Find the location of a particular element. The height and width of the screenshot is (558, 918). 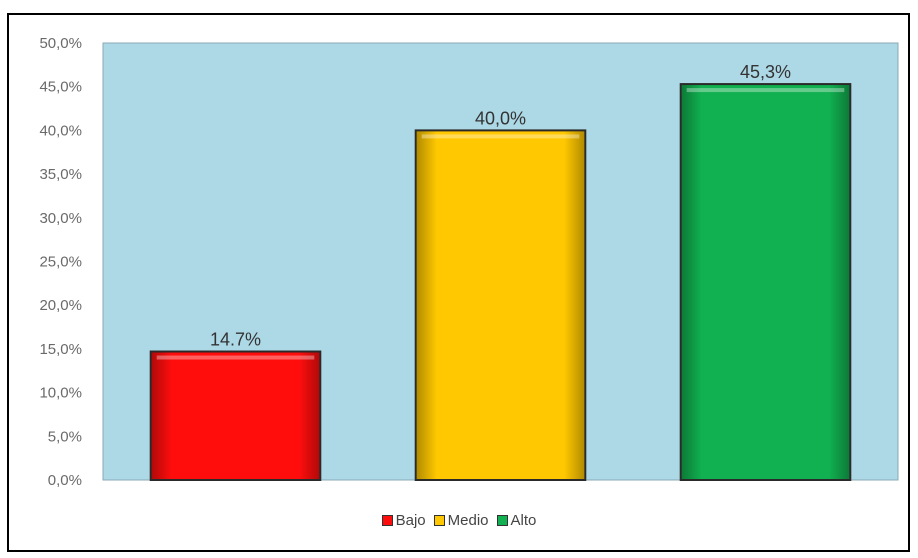

legend-label-medio: Medio is located at coordinates (468, 520).